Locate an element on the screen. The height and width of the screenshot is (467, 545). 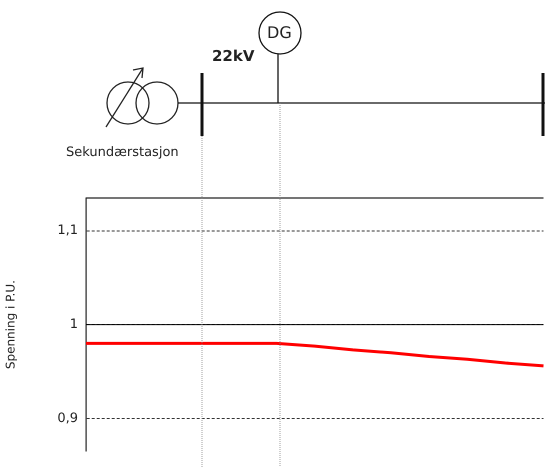
y-axis-title: Spenning i P.U. is located at coordinates (10, 325).